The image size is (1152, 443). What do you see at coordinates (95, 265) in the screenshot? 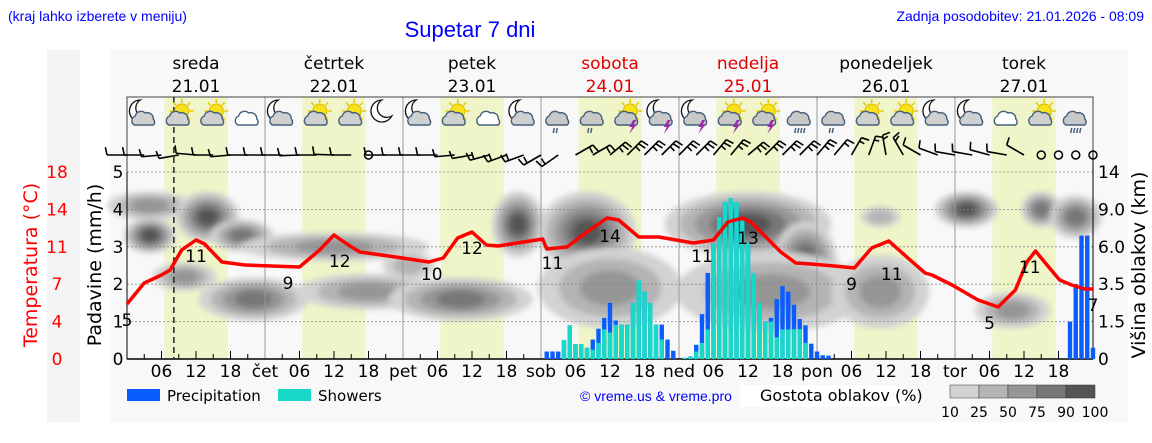
I see `left-axis-label: Padavine (mm/h)` at bounding box center [95, 265].